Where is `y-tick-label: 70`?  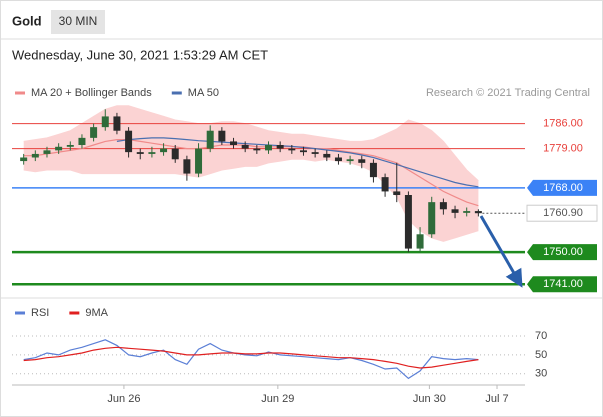 y-tick-label: 70 is located at coordinates (541, 336).